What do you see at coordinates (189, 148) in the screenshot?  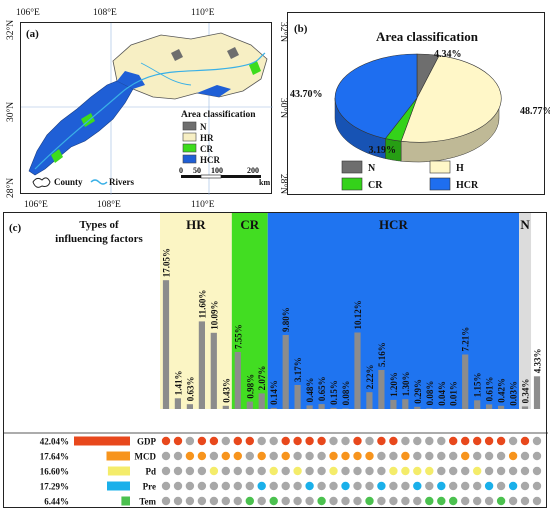 I see `legend-swatch` at bounding box center [189, 148].